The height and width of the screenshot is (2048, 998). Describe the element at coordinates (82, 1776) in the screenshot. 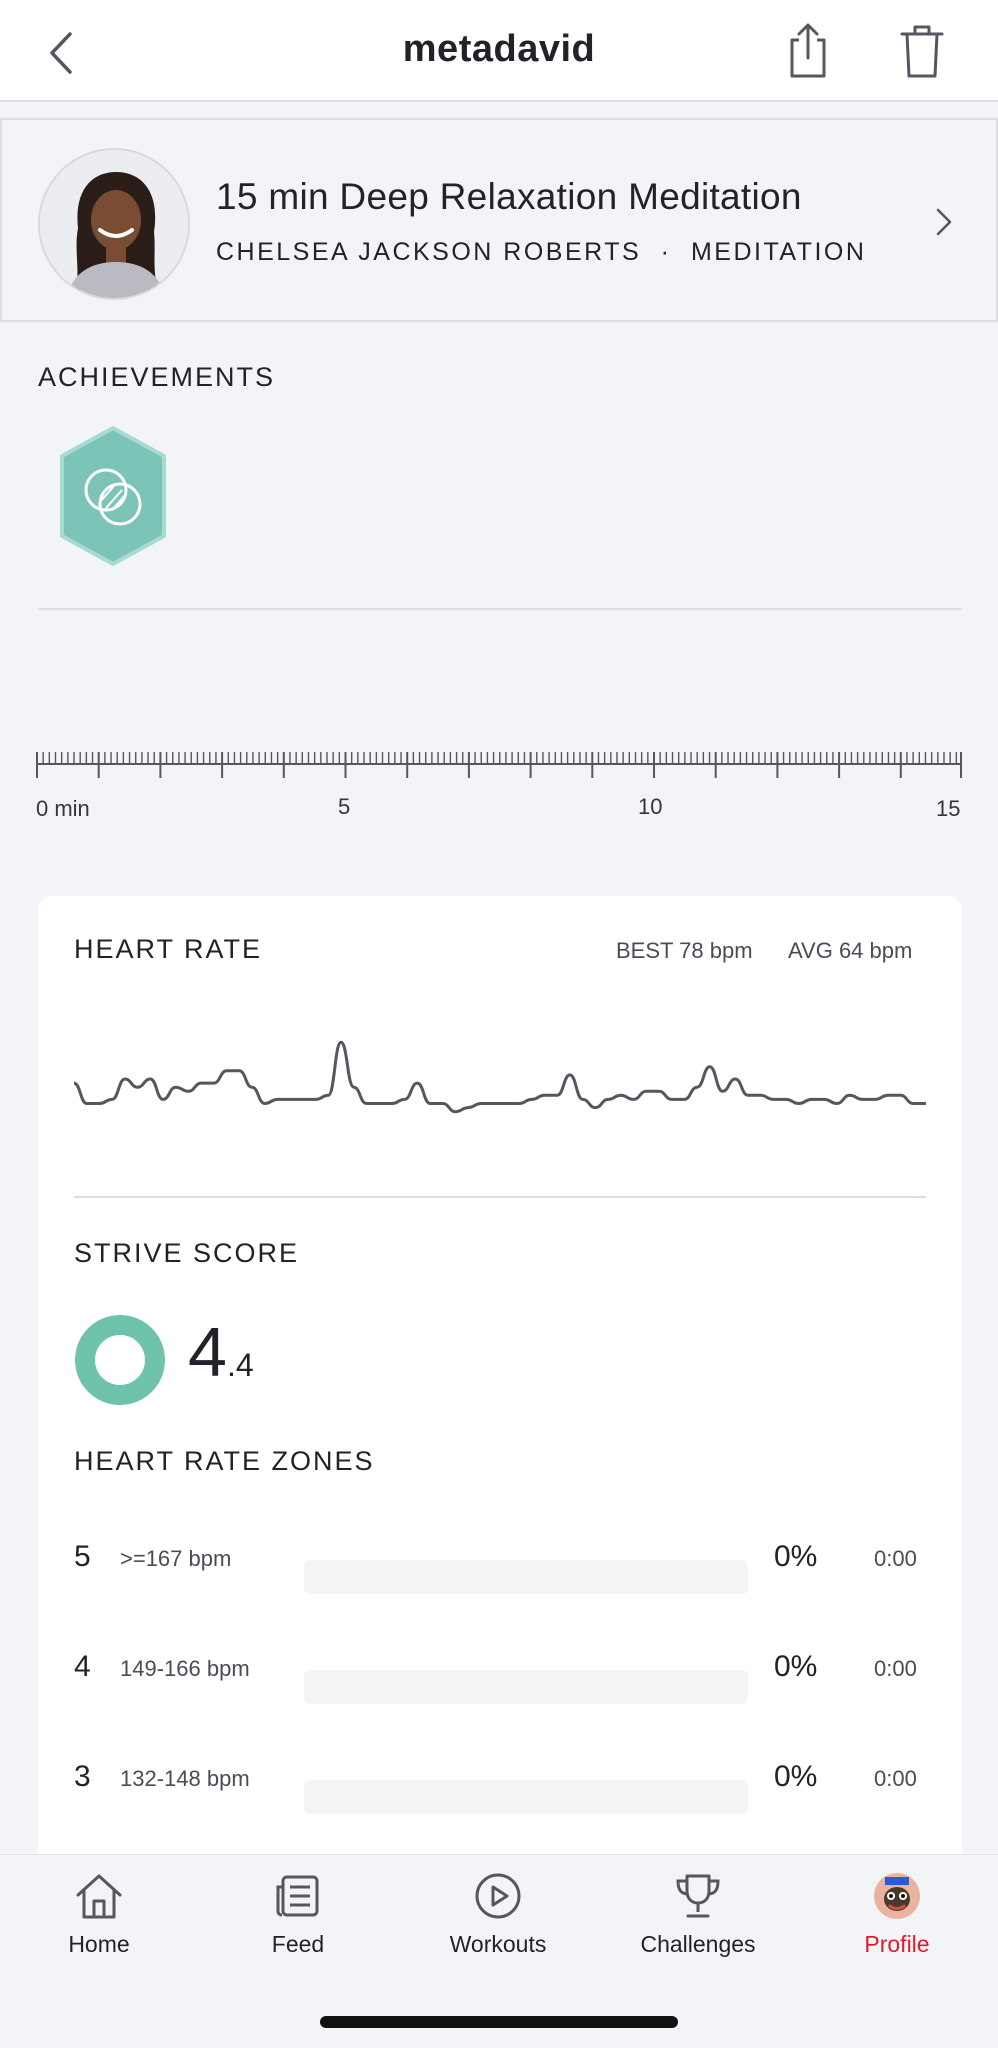

I see `zone-number: 3` at that location.